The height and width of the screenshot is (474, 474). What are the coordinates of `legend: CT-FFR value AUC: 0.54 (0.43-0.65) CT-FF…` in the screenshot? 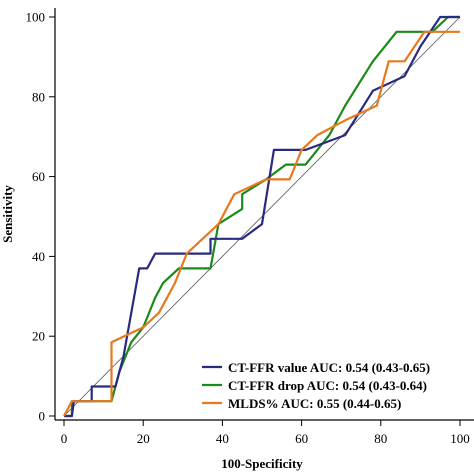 It's located at (316, 385).